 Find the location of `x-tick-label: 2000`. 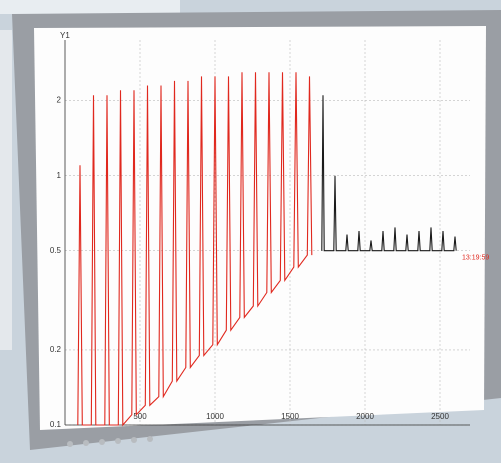

x-tick-label: 2000 is located at coordinates (365, 416).